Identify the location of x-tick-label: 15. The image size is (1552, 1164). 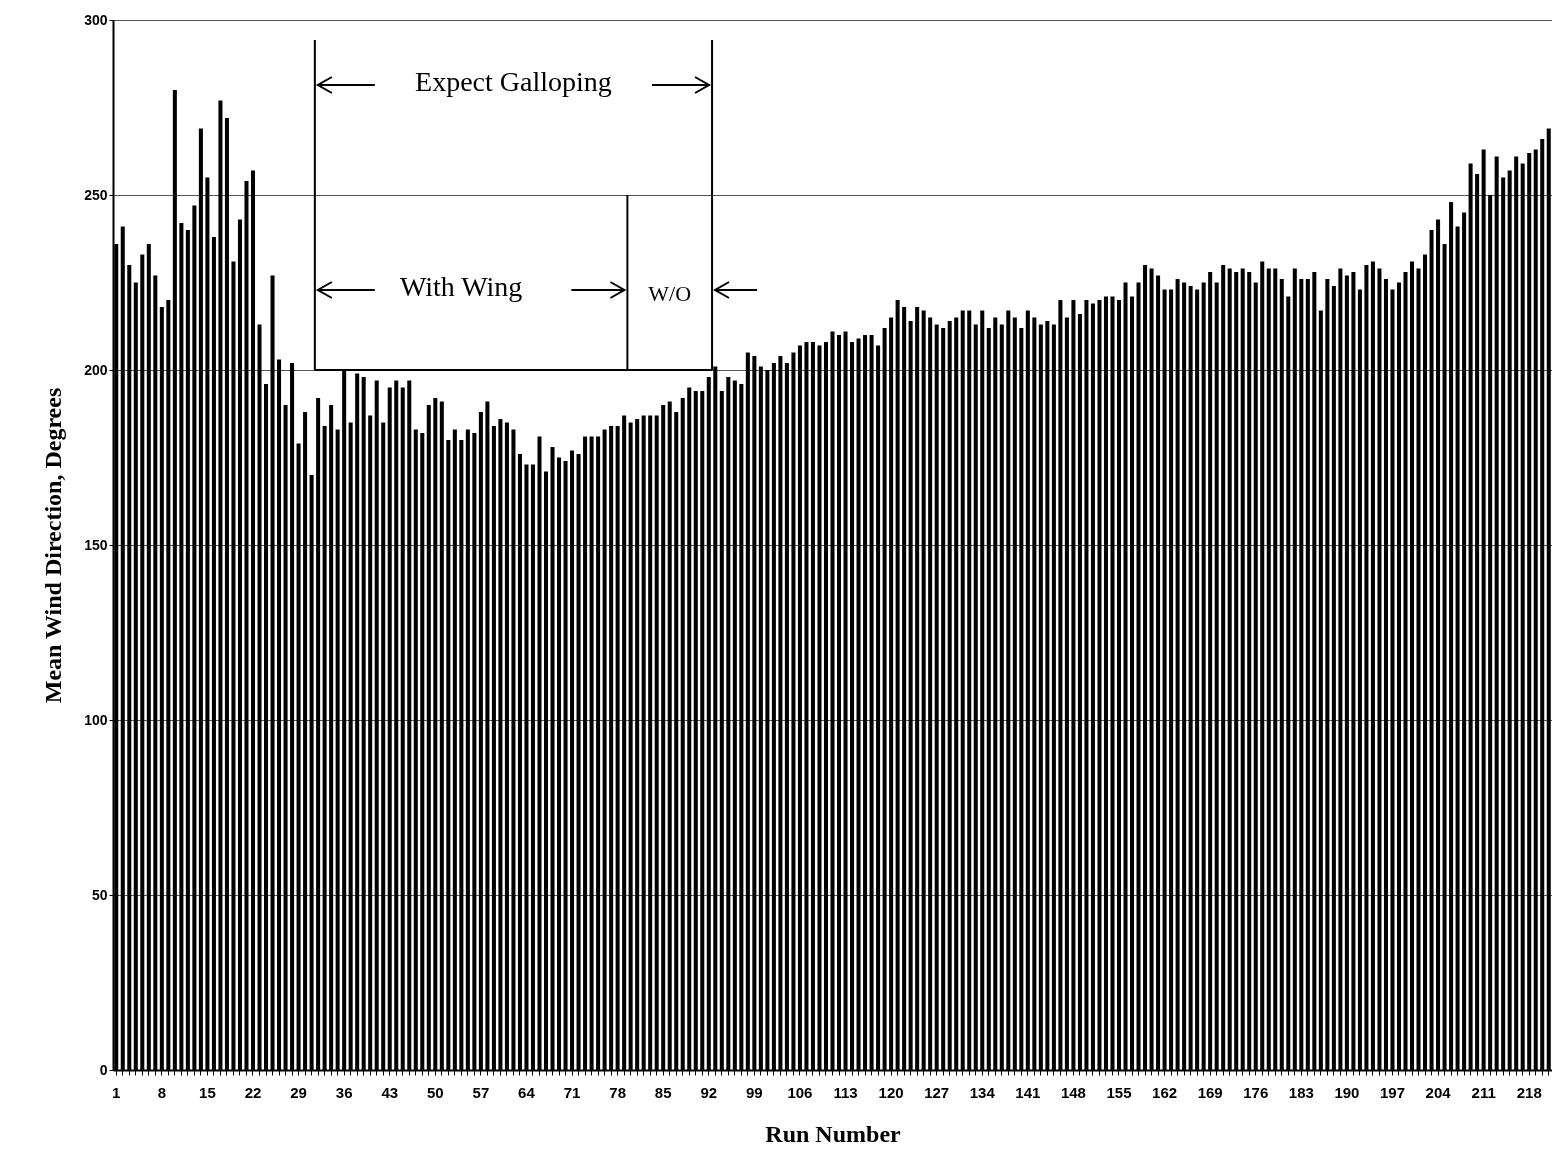
(207, 1092).